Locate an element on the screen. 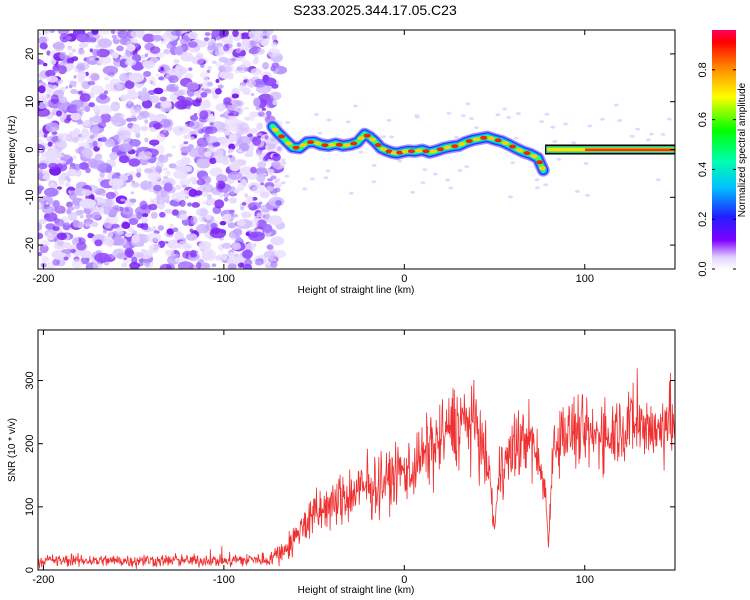 The image size is (750, 600). colorbar-gradient is located at coordinates (724, 149).